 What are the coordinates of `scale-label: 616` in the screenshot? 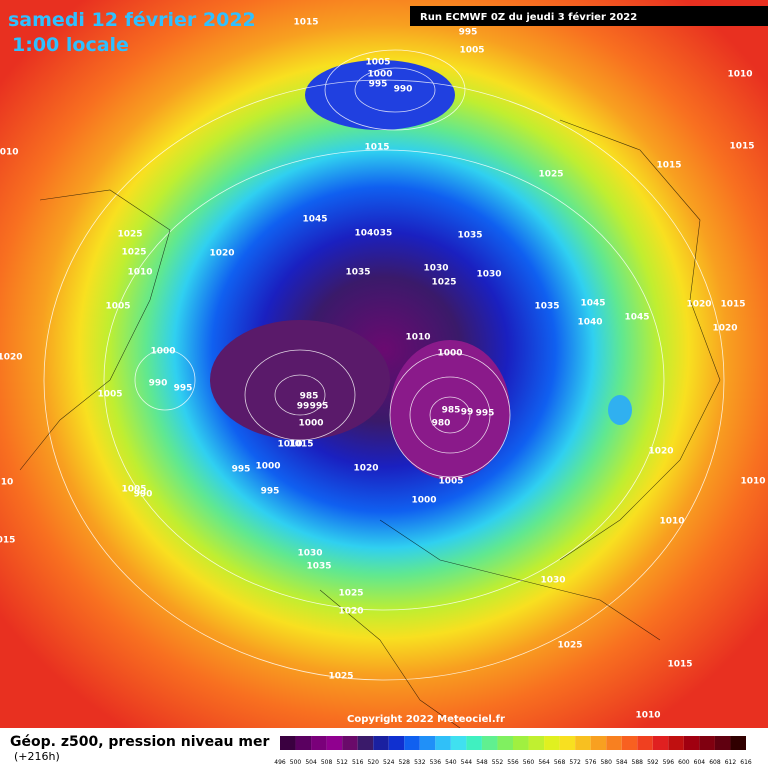 It's located at (746, 762).